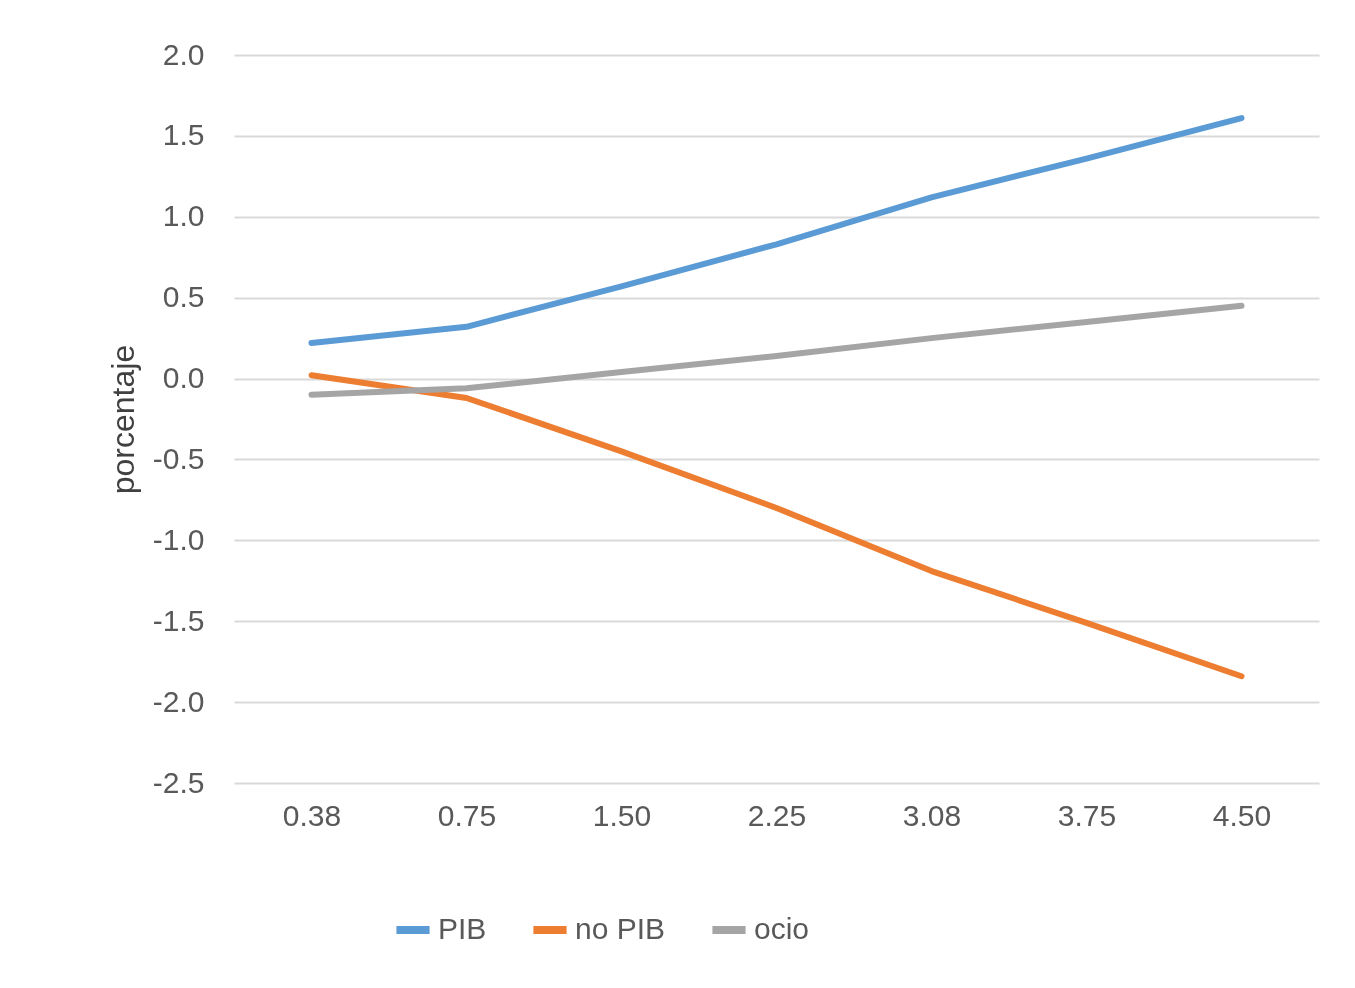  What do you see at coordinates (183, 135) in the screenshot?
I see `y-tick-label: 1.5` at bounding box center [183, 135].